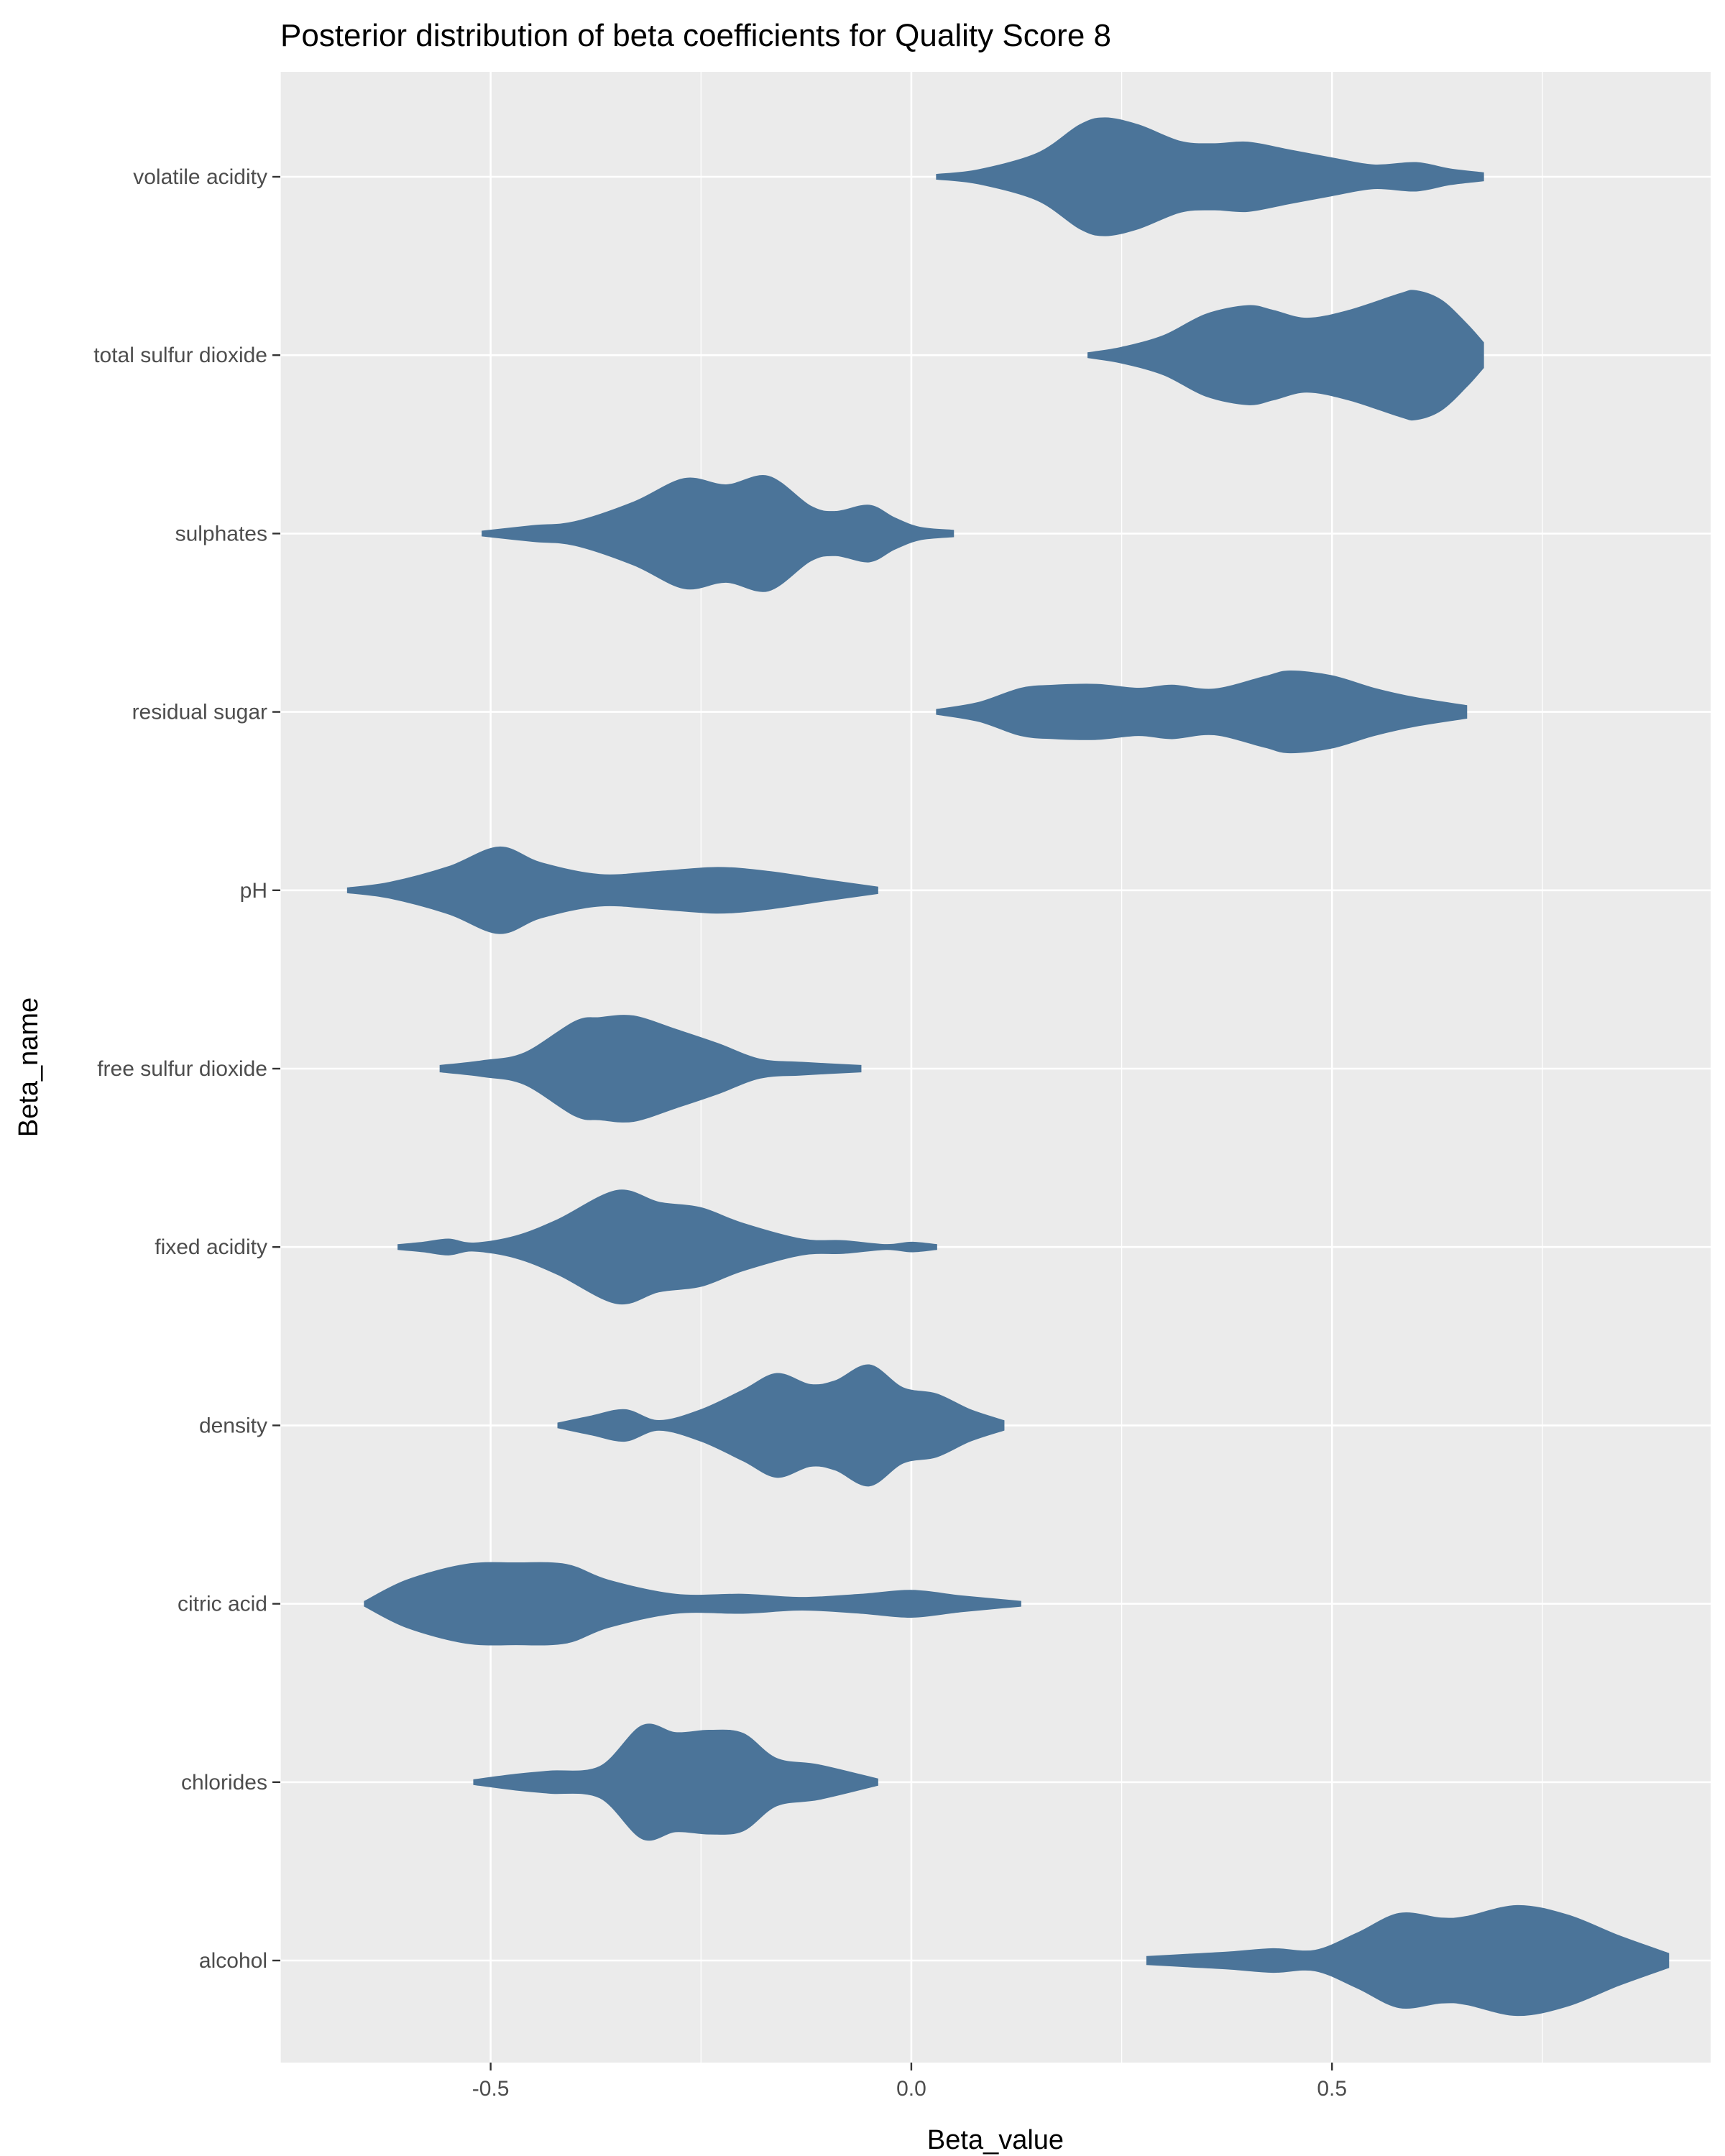 This screenshot has width=1725, height=2156. Describe the element at coordinates (221, 533) in the screenshot. I see `y-tick-label: sulphates` at that location.